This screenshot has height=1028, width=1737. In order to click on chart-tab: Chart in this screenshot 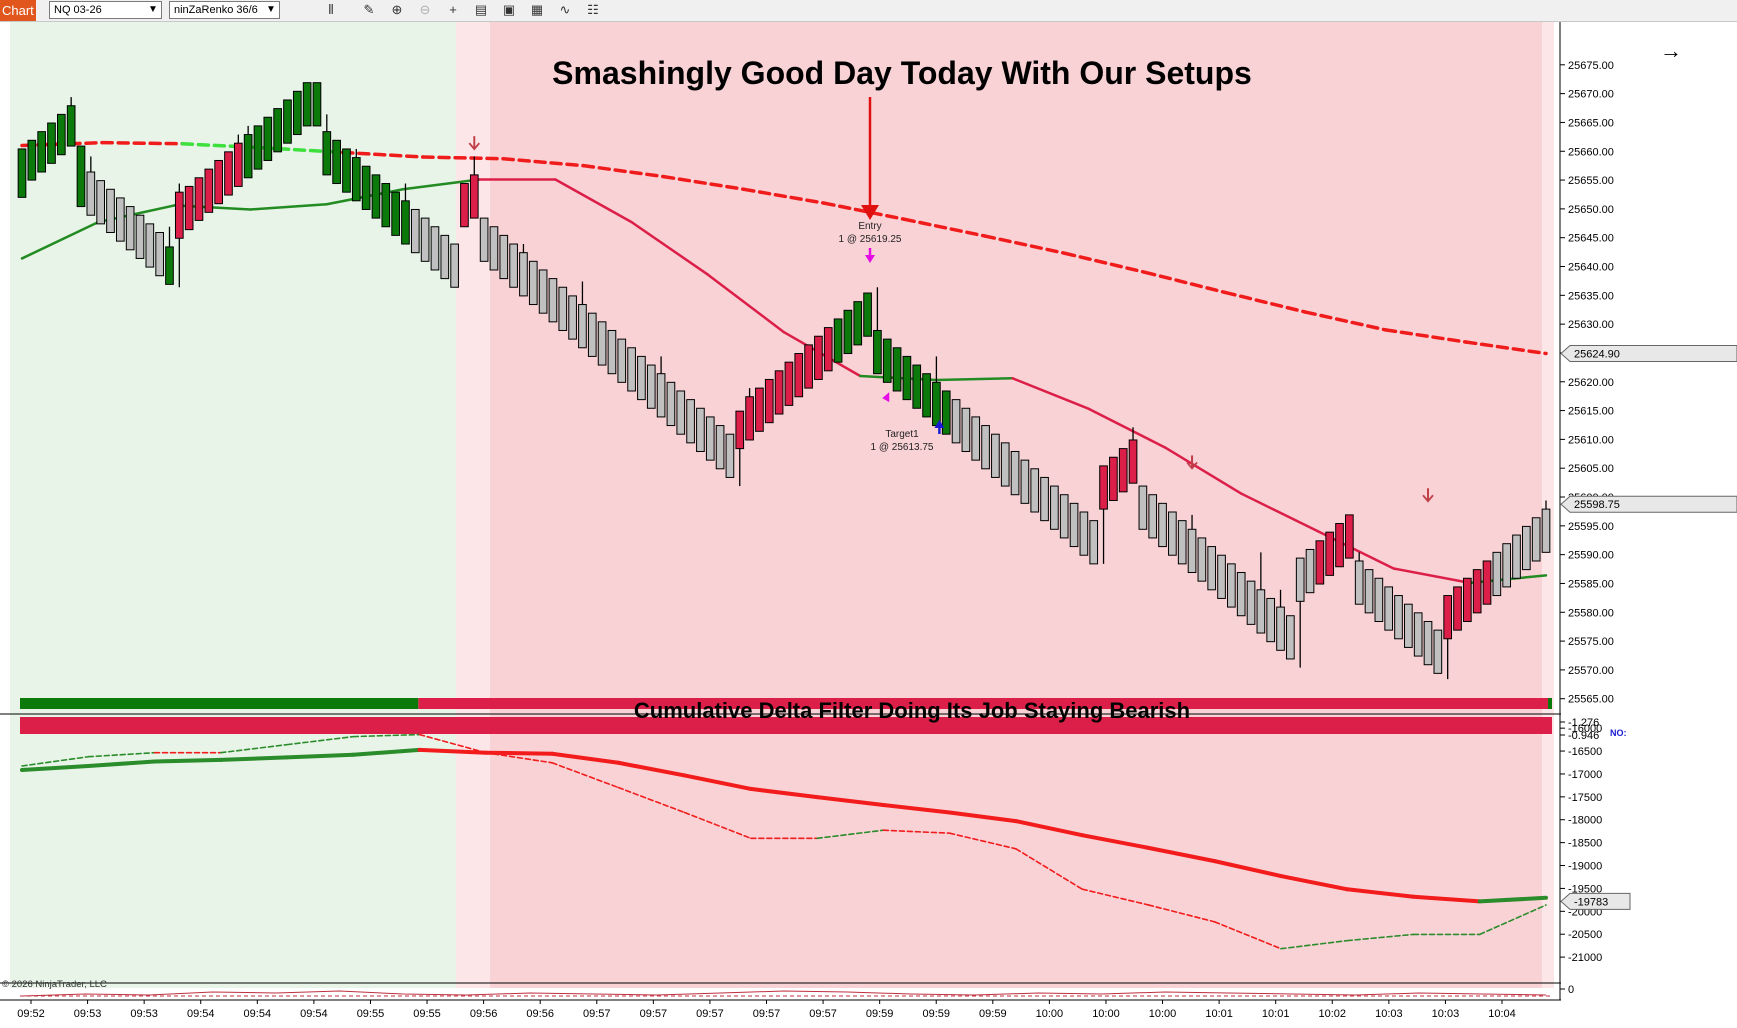, I will do `click(18, 10)`.